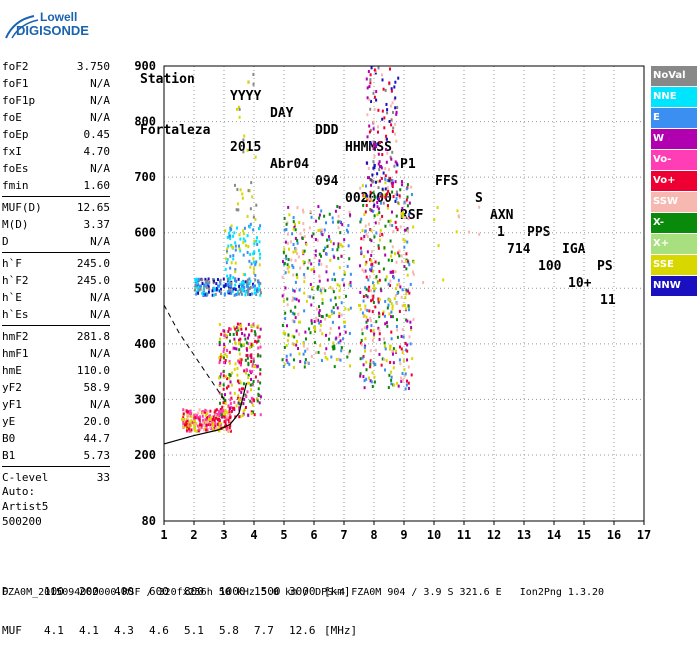  Describe the element at coordinates (97, 438) in the screenshot. I see `param-value: 44.7` at that location.